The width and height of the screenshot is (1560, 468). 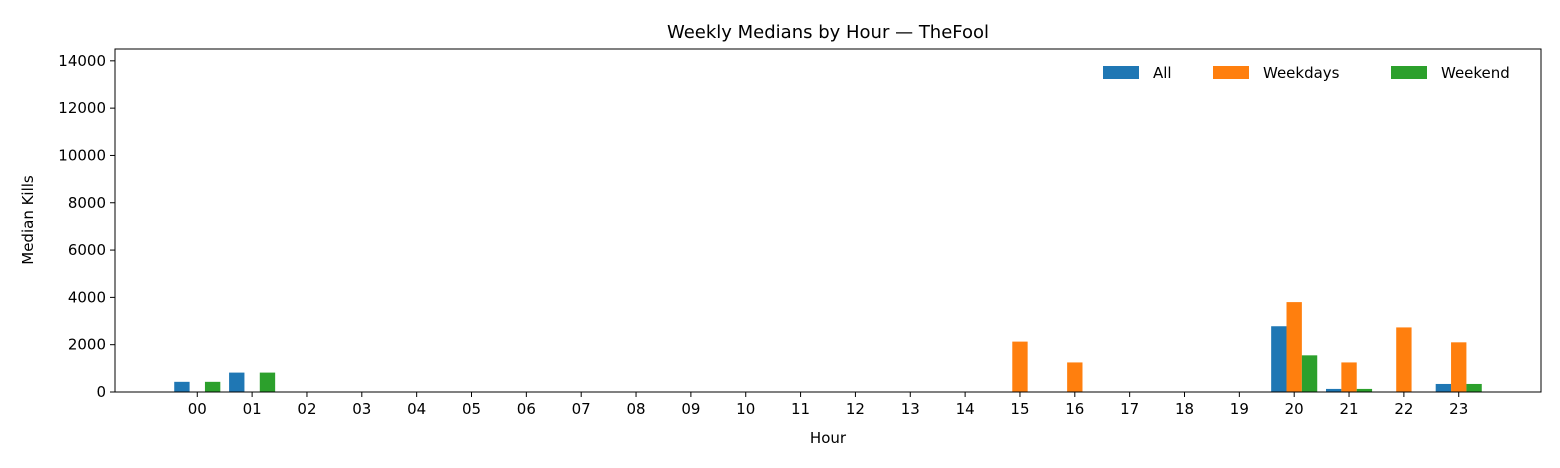 What do you see at coordinates (82, 155) in the screenshot?
I see `y-tick-label: 10000` at bounding box center [82, 155].